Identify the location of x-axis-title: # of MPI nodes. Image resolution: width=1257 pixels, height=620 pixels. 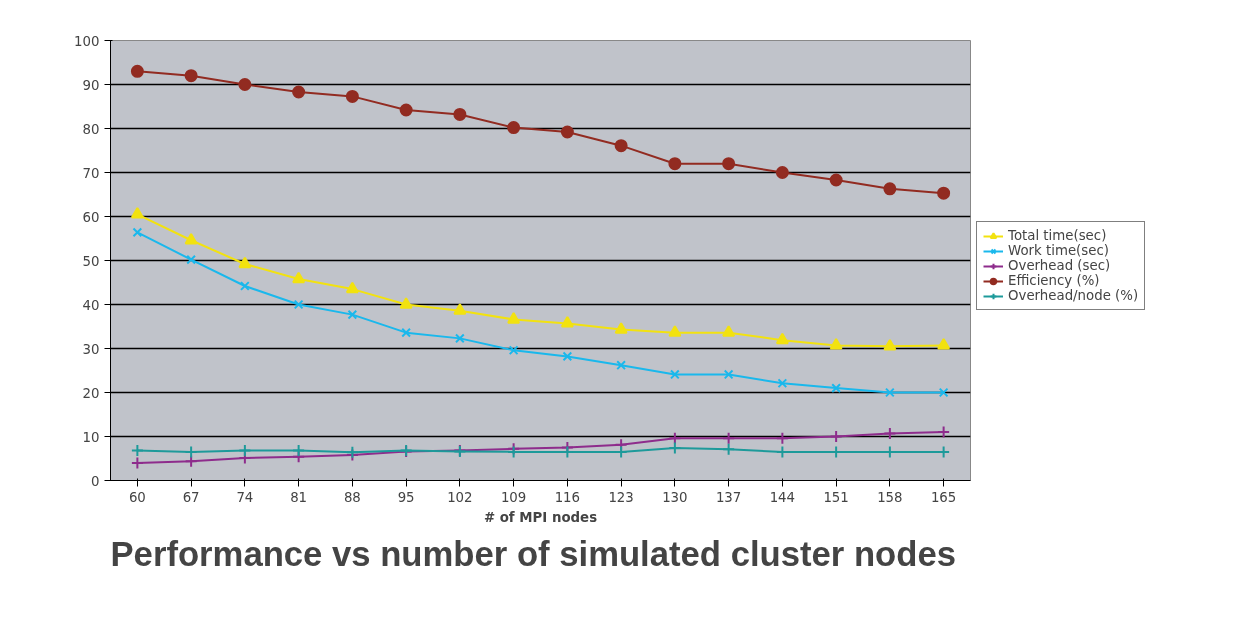
(540, 517).